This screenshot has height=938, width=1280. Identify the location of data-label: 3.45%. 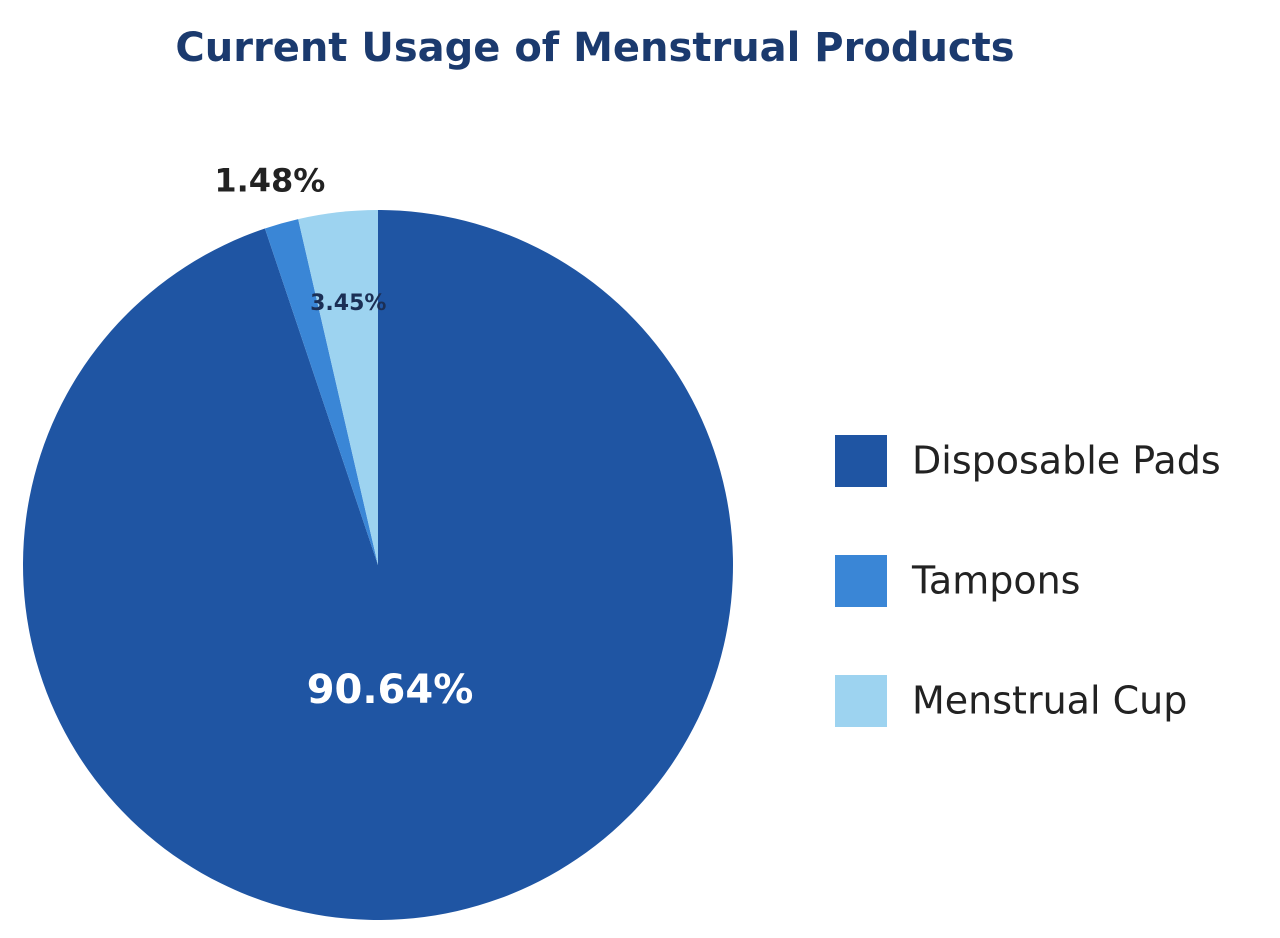
(348, 303).